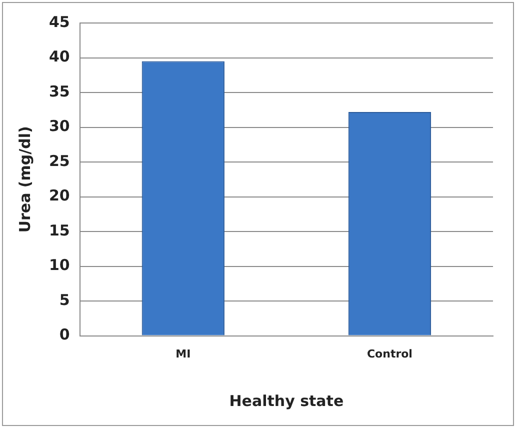  Describe the element at coordinates (59, 21) in the screenshot. I see `y-tick-label: 45` at that location.